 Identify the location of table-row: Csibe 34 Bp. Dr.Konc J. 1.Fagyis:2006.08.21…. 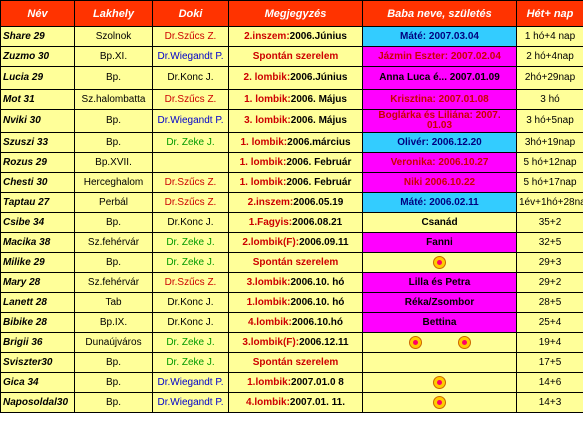
(291, 222).